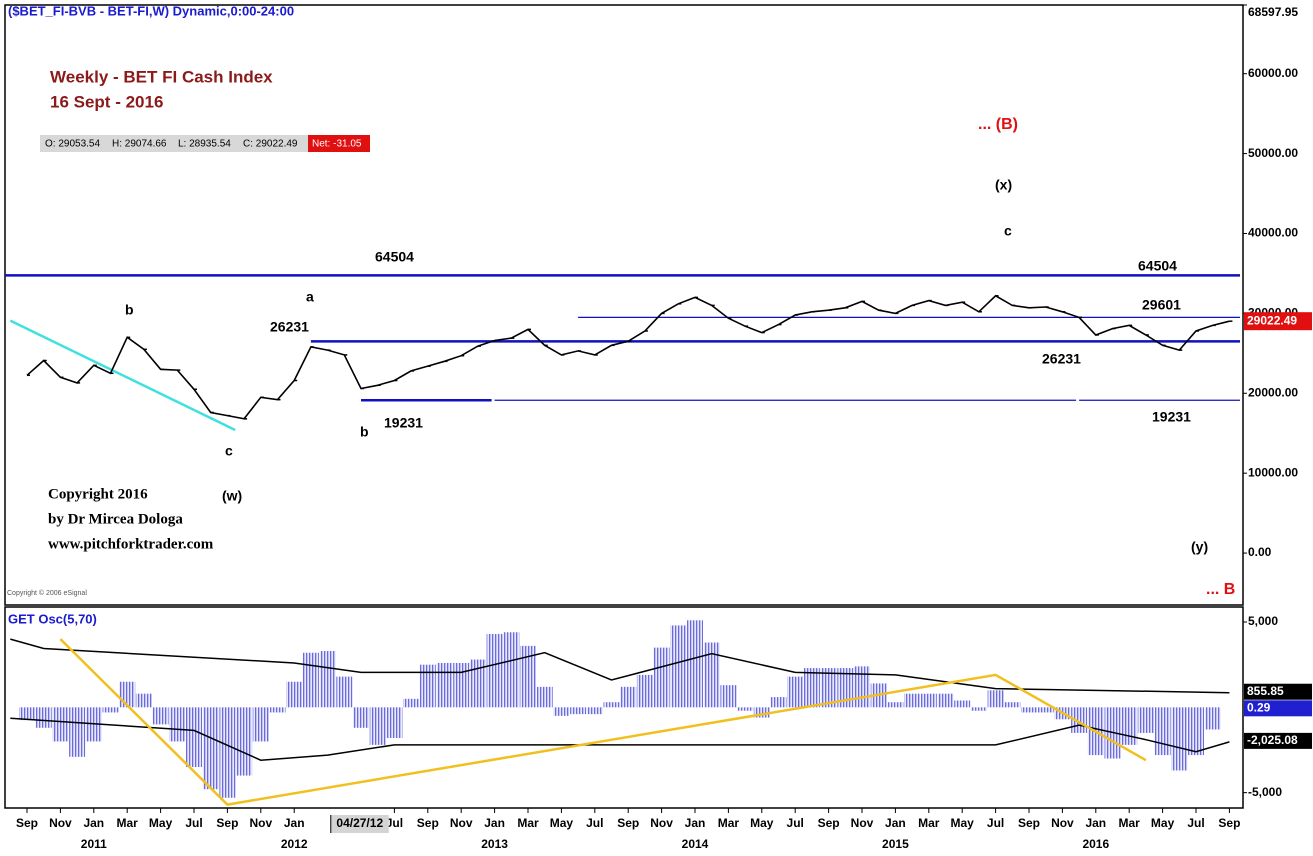 The image size is (1313, 856). What do you see at coordinates (161, 76) in the screenshot?
I see `title: Weekly - BET FI Cash Index` at bounding box center [161, 76].